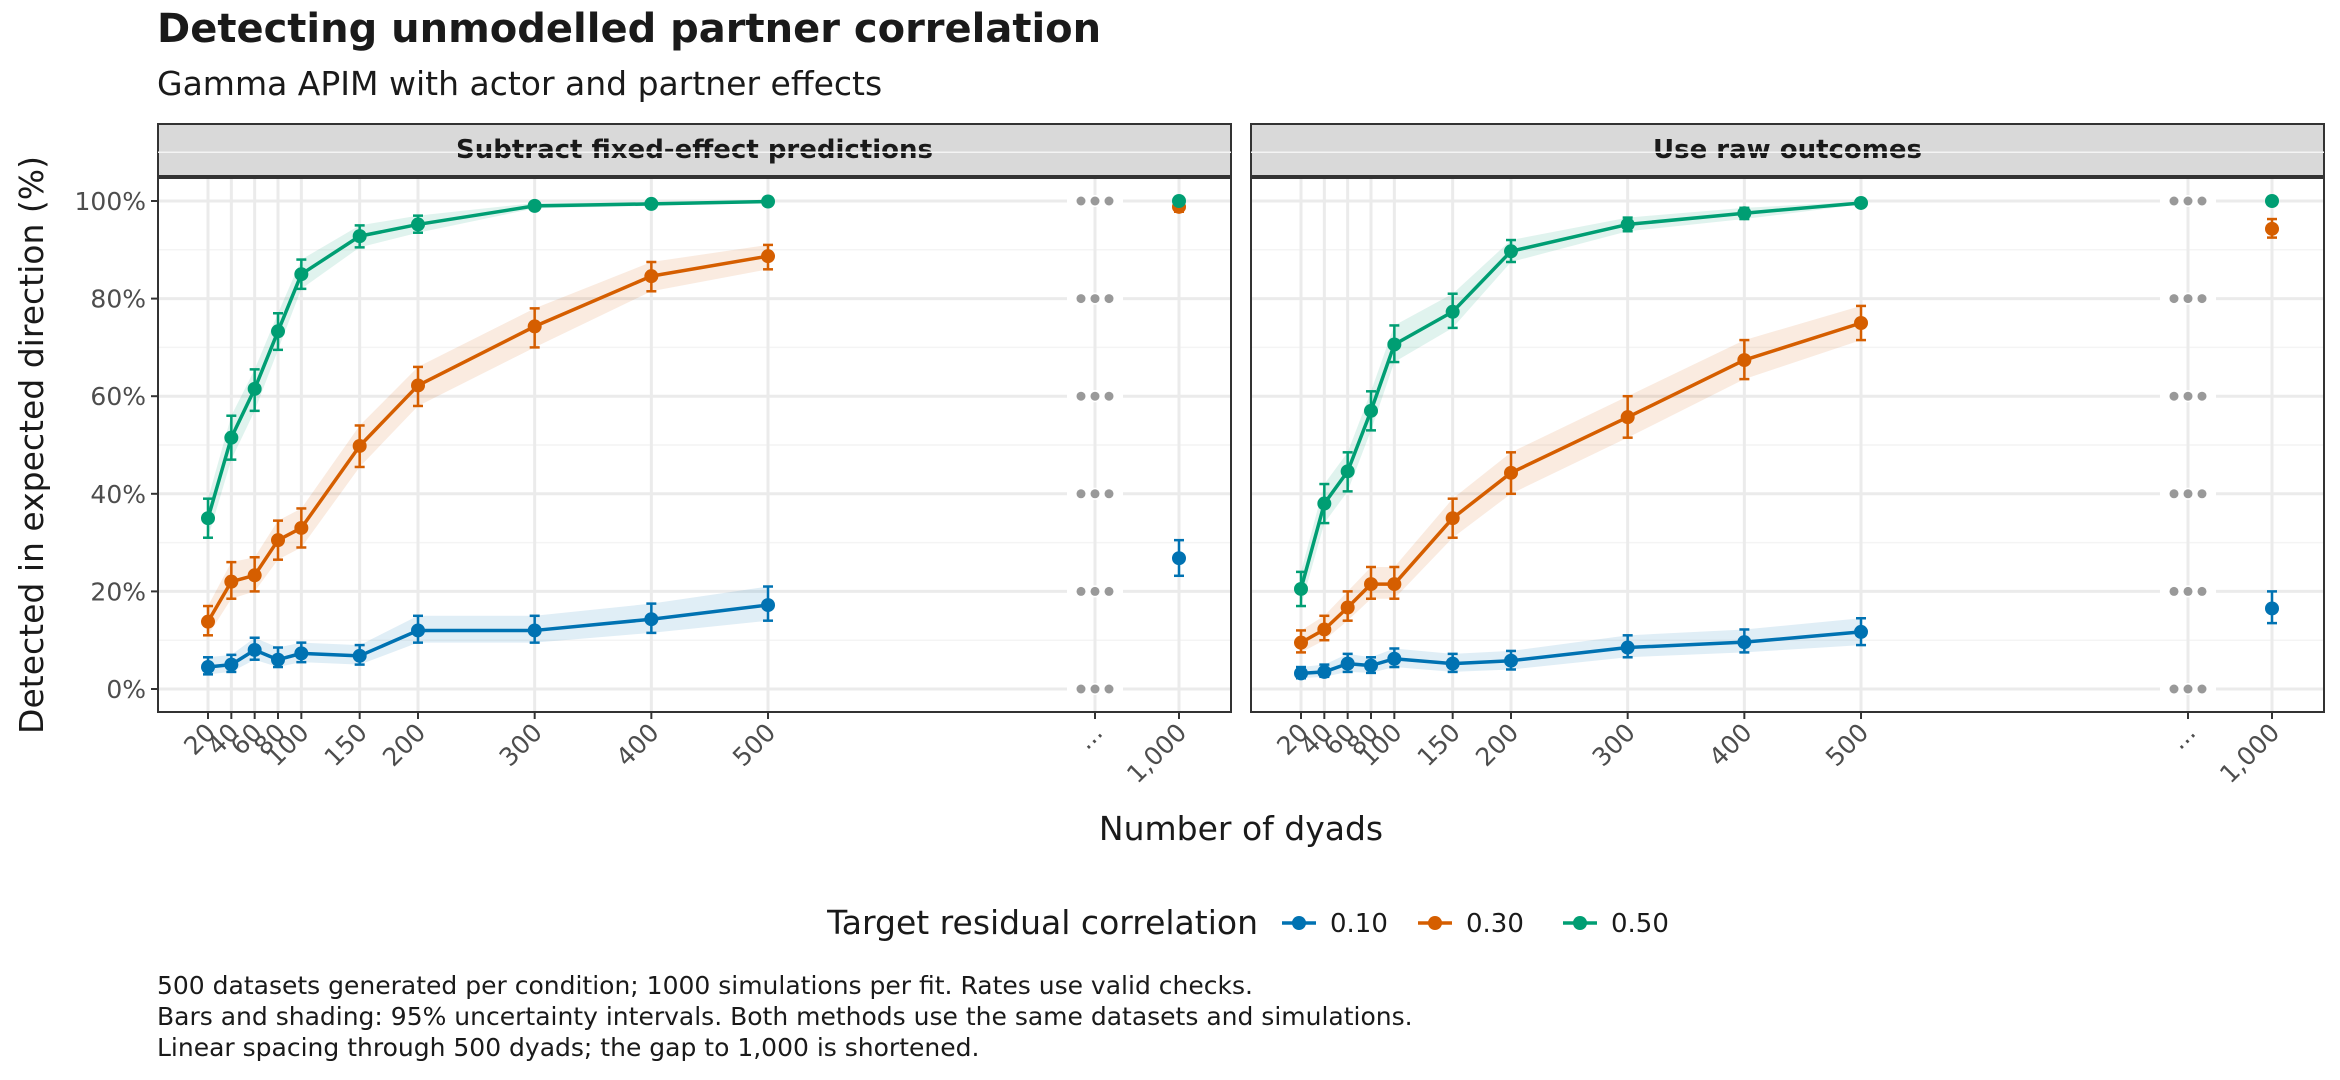  What do you see at coordinates (126, 689) in the screenshot?
I see `y-tick-label: 0%` at bounding box center [126, 689].